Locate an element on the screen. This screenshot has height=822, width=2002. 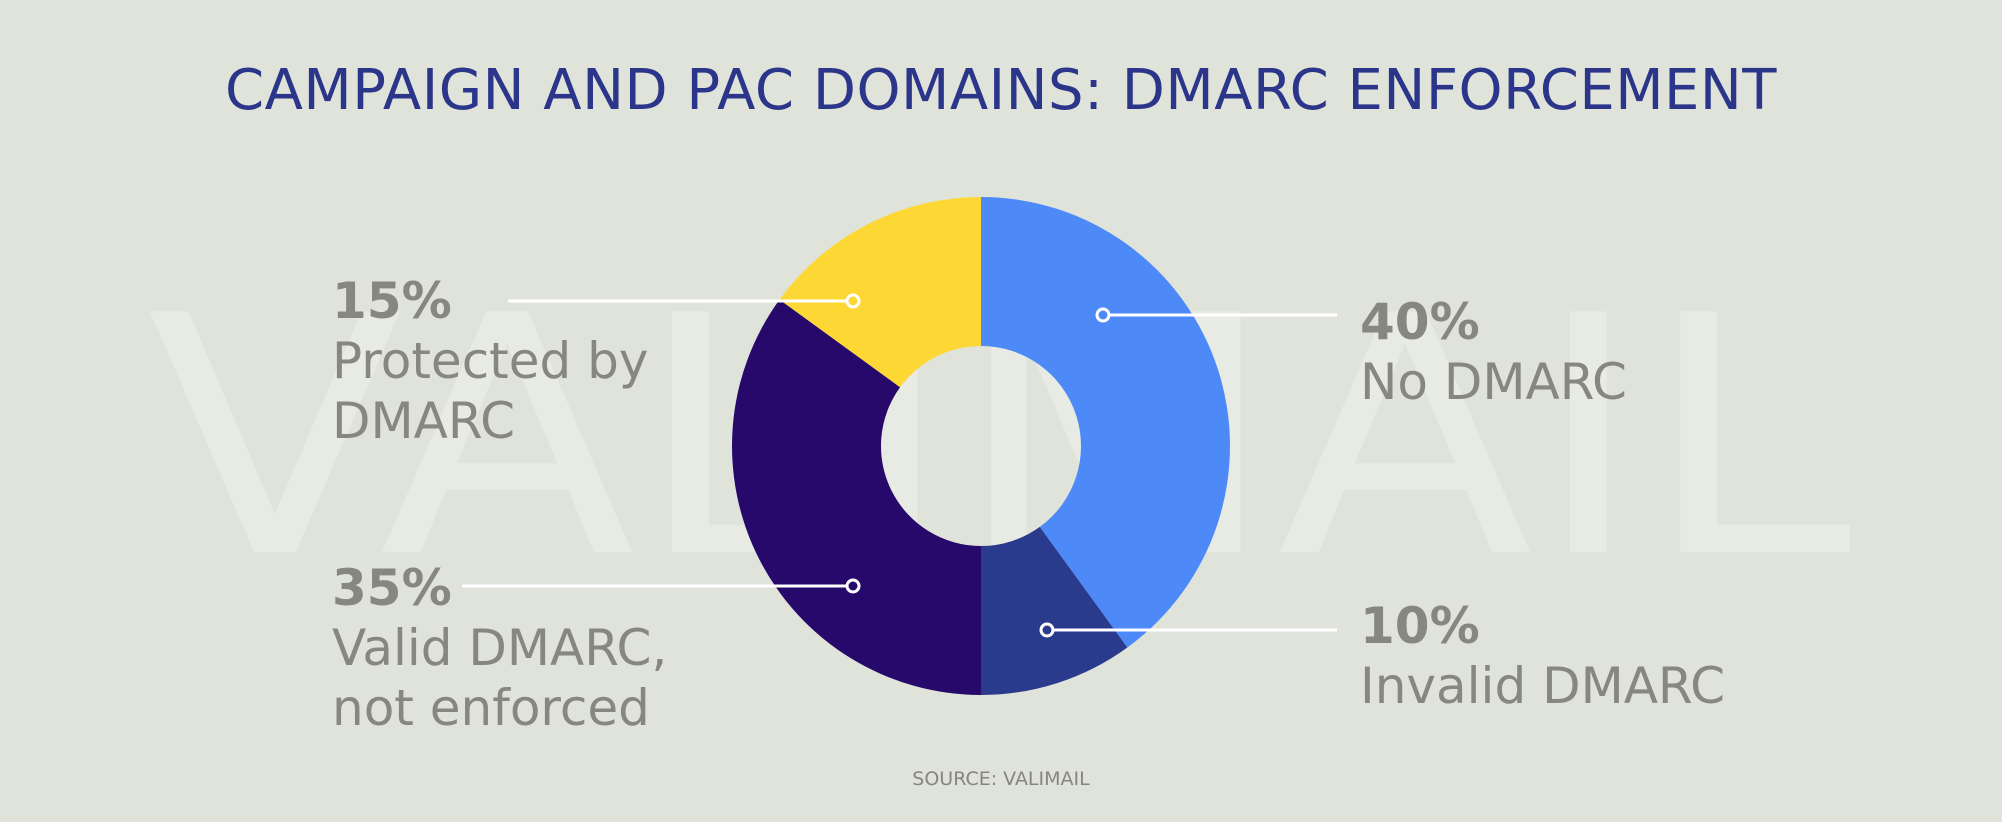
category-label: Protected by DMARC is located at coordinates (490, 391).